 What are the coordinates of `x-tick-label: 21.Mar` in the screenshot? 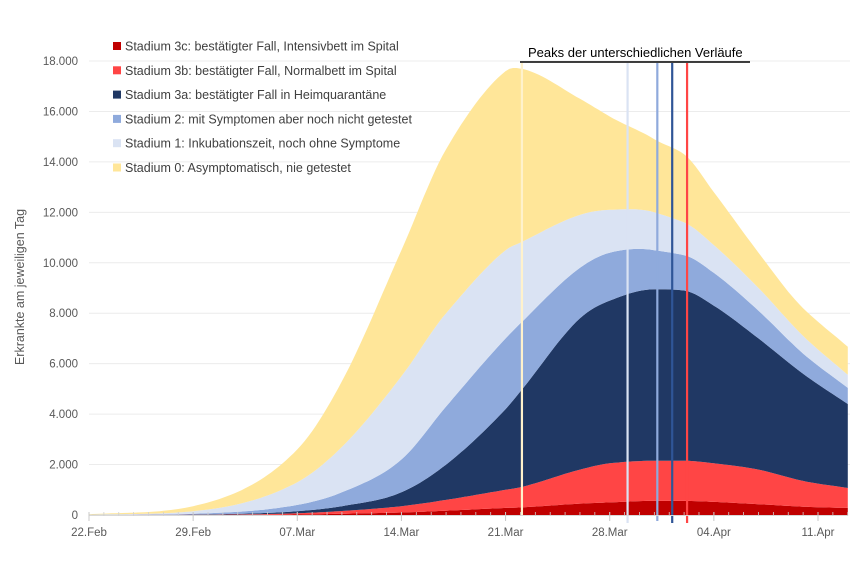 It's located at (506, 533).